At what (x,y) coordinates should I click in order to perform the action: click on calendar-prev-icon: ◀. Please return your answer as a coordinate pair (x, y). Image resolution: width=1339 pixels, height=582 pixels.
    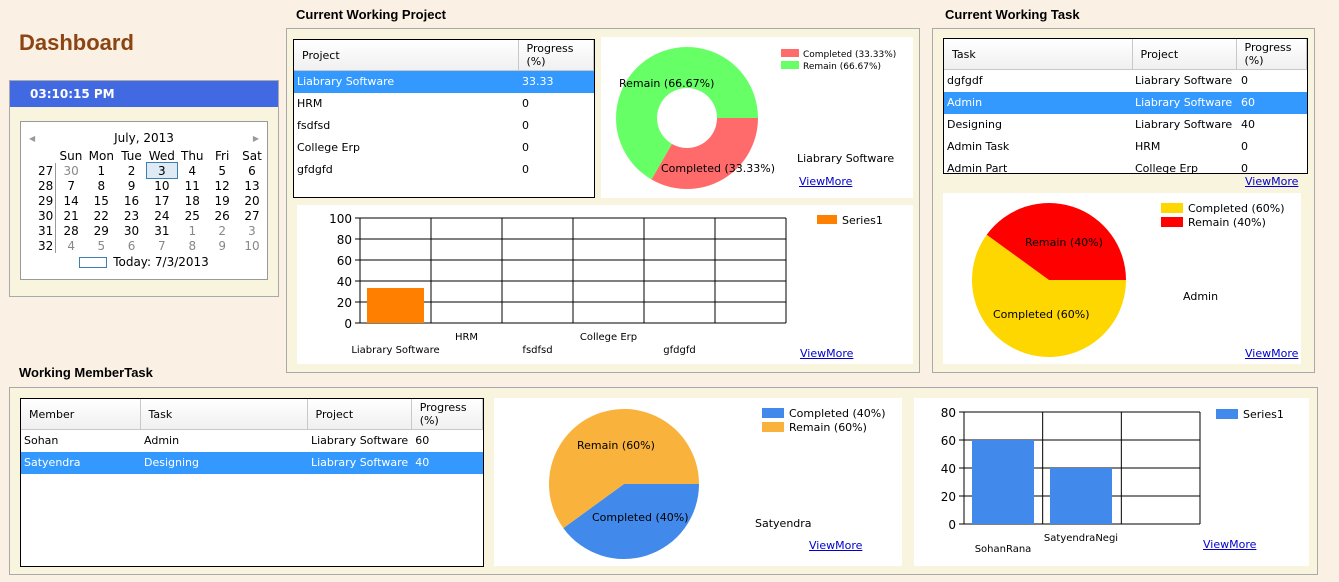
    Looking at the image, I should click on (32, 138).